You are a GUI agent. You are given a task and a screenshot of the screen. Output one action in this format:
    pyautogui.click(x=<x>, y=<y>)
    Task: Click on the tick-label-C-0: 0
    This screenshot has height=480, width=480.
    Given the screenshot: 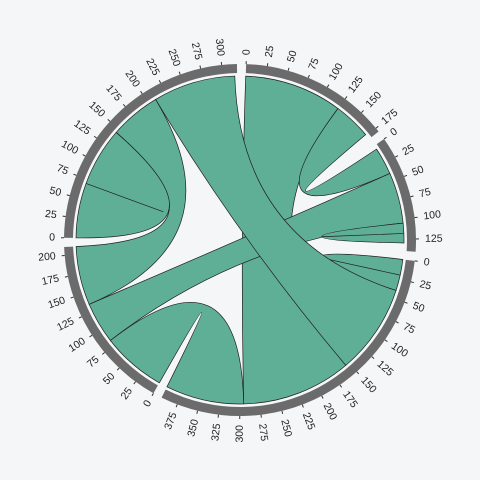 What is the action you would take?
    pyautogui.click(x=426, y=262)
    